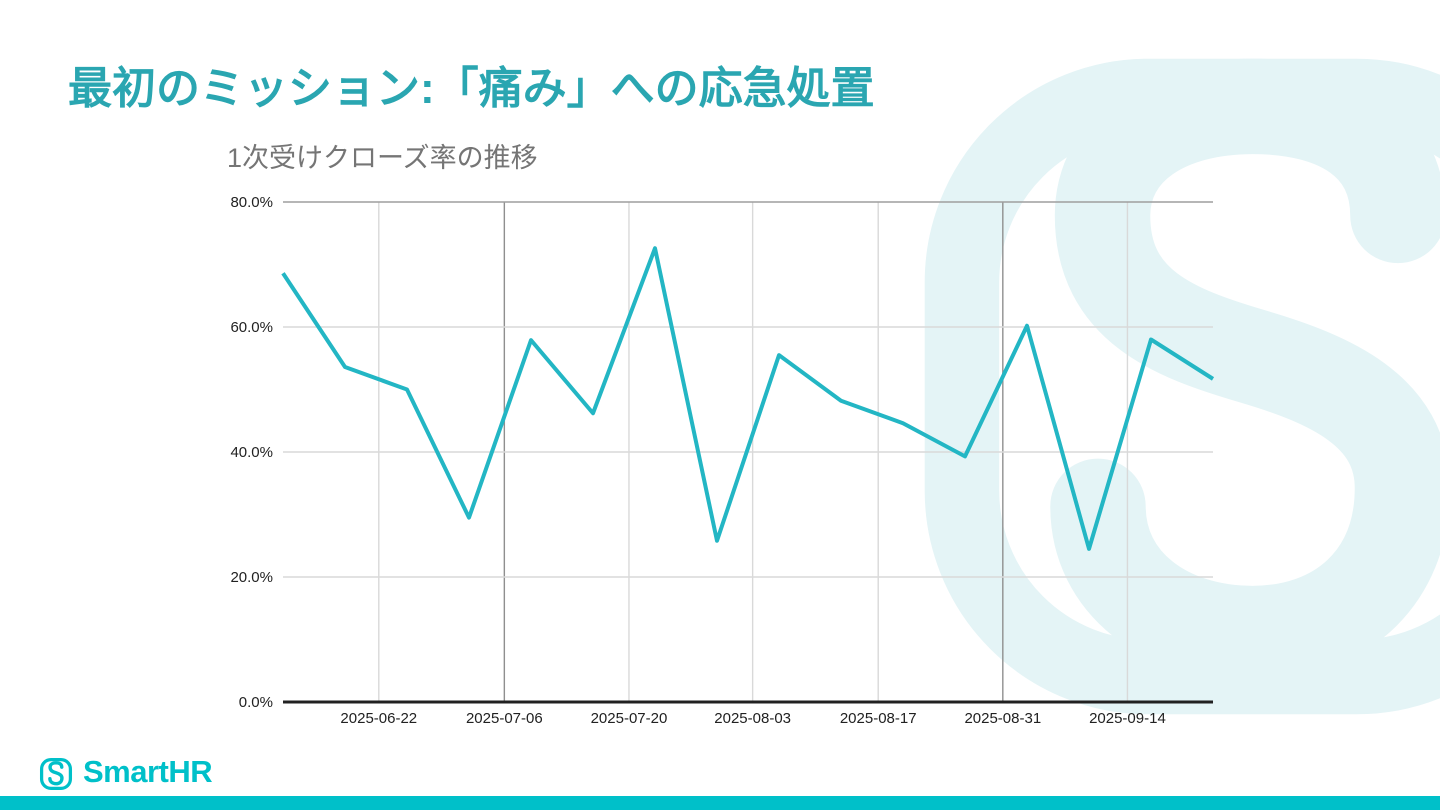  I want to click on chart-title: 1次受けクローズ率の推移, so click(382, 158).